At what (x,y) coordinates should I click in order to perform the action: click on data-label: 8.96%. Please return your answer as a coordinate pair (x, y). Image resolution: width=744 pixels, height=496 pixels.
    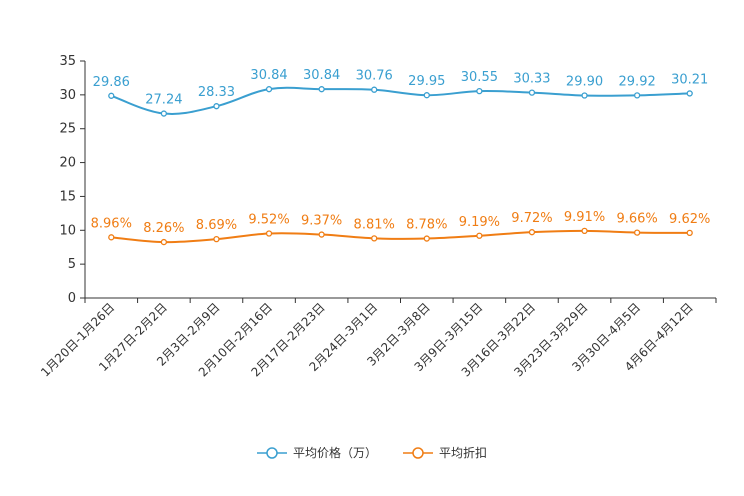
    Looking at the image, I should click on (111, 223).